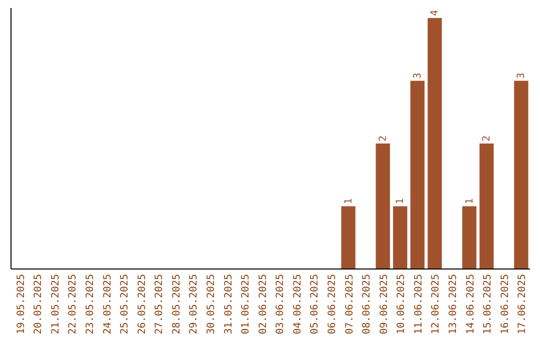 Image resolution: width=540 pixels, height=340 pixels. Describe the element at coordinates (194, 304) in the screenshot. I see `x-tick-label: 29.05.2025` at that location.